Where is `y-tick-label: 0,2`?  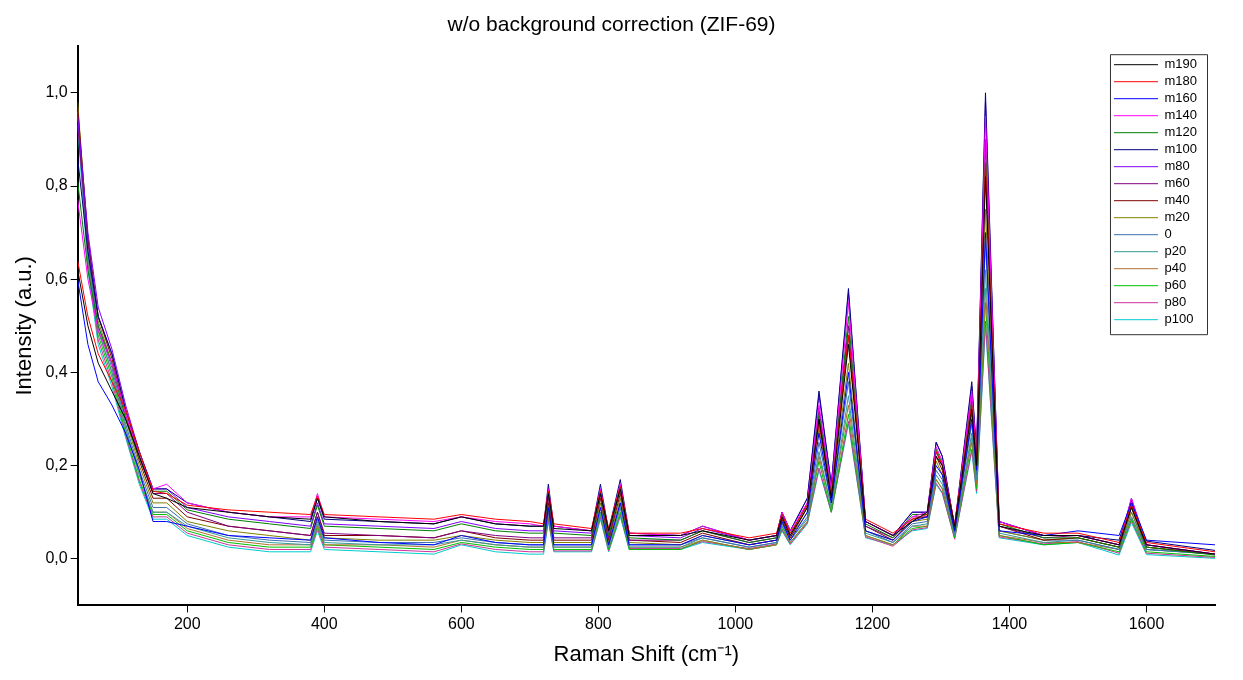 y-tick-label: 0,2 is located at coordinates (56, 465).